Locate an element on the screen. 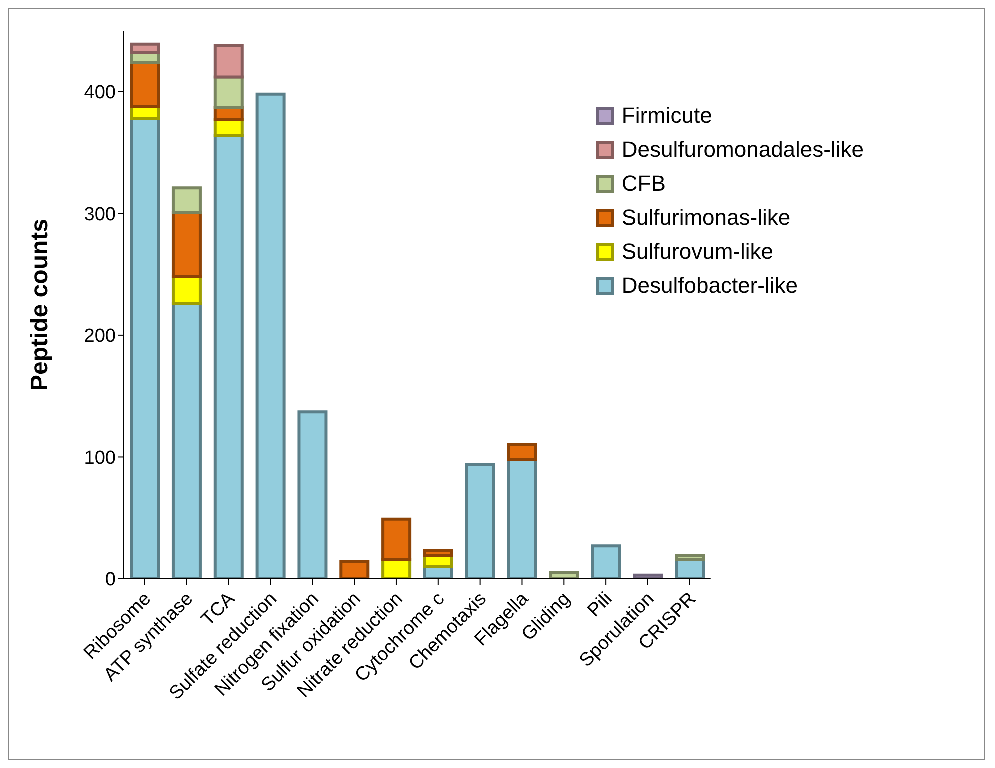 This screenshot has width=995, height=768. y-tick-label: 100 is located at coordinates (100, 458).